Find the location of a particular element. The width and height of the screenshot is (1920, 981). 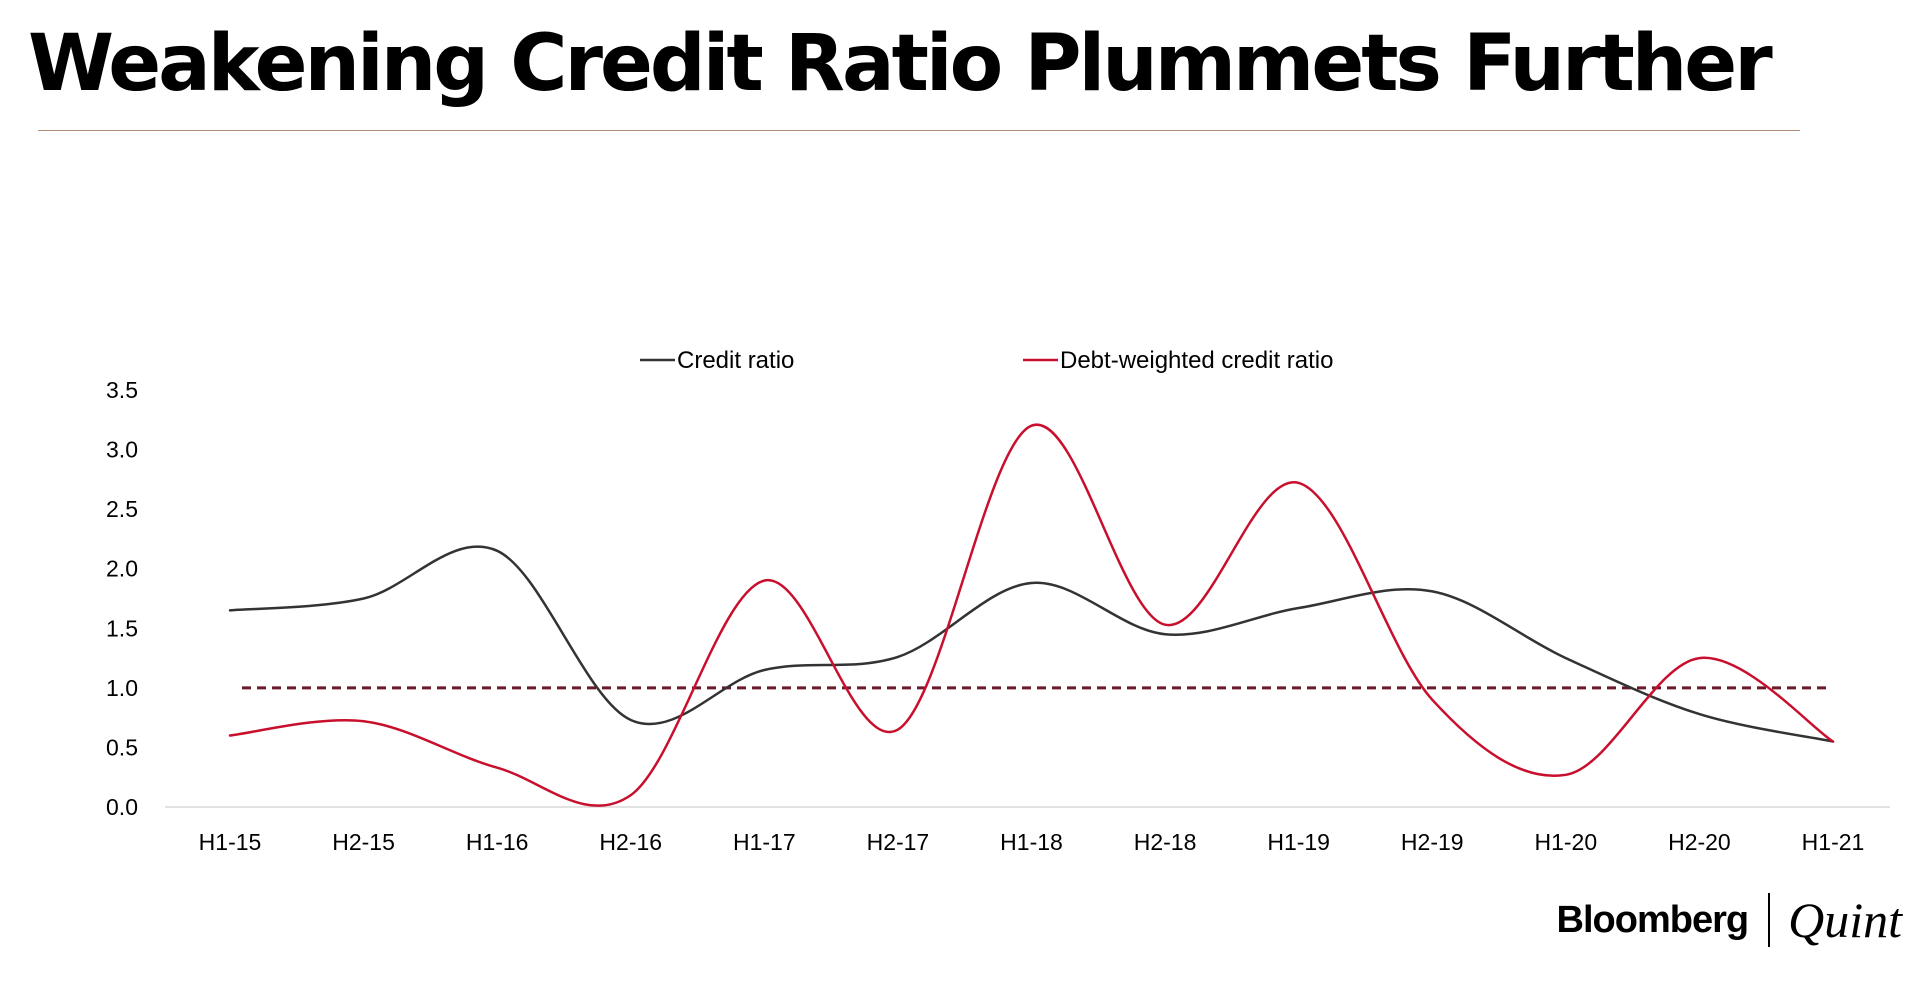

legend-label: Credit ratio is located at coordinates (735, 360).